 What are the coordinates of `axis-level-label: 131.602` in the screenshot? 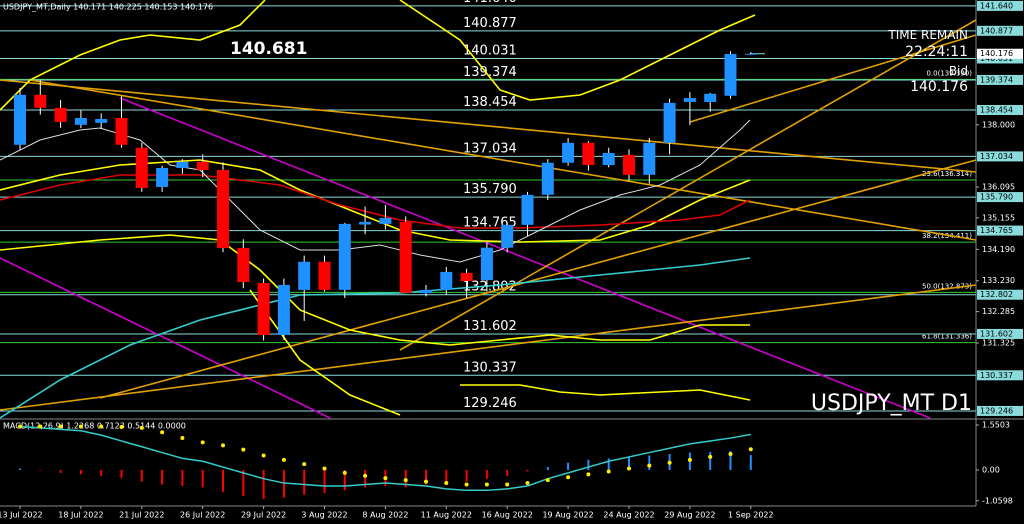 It's located at (996, 333).